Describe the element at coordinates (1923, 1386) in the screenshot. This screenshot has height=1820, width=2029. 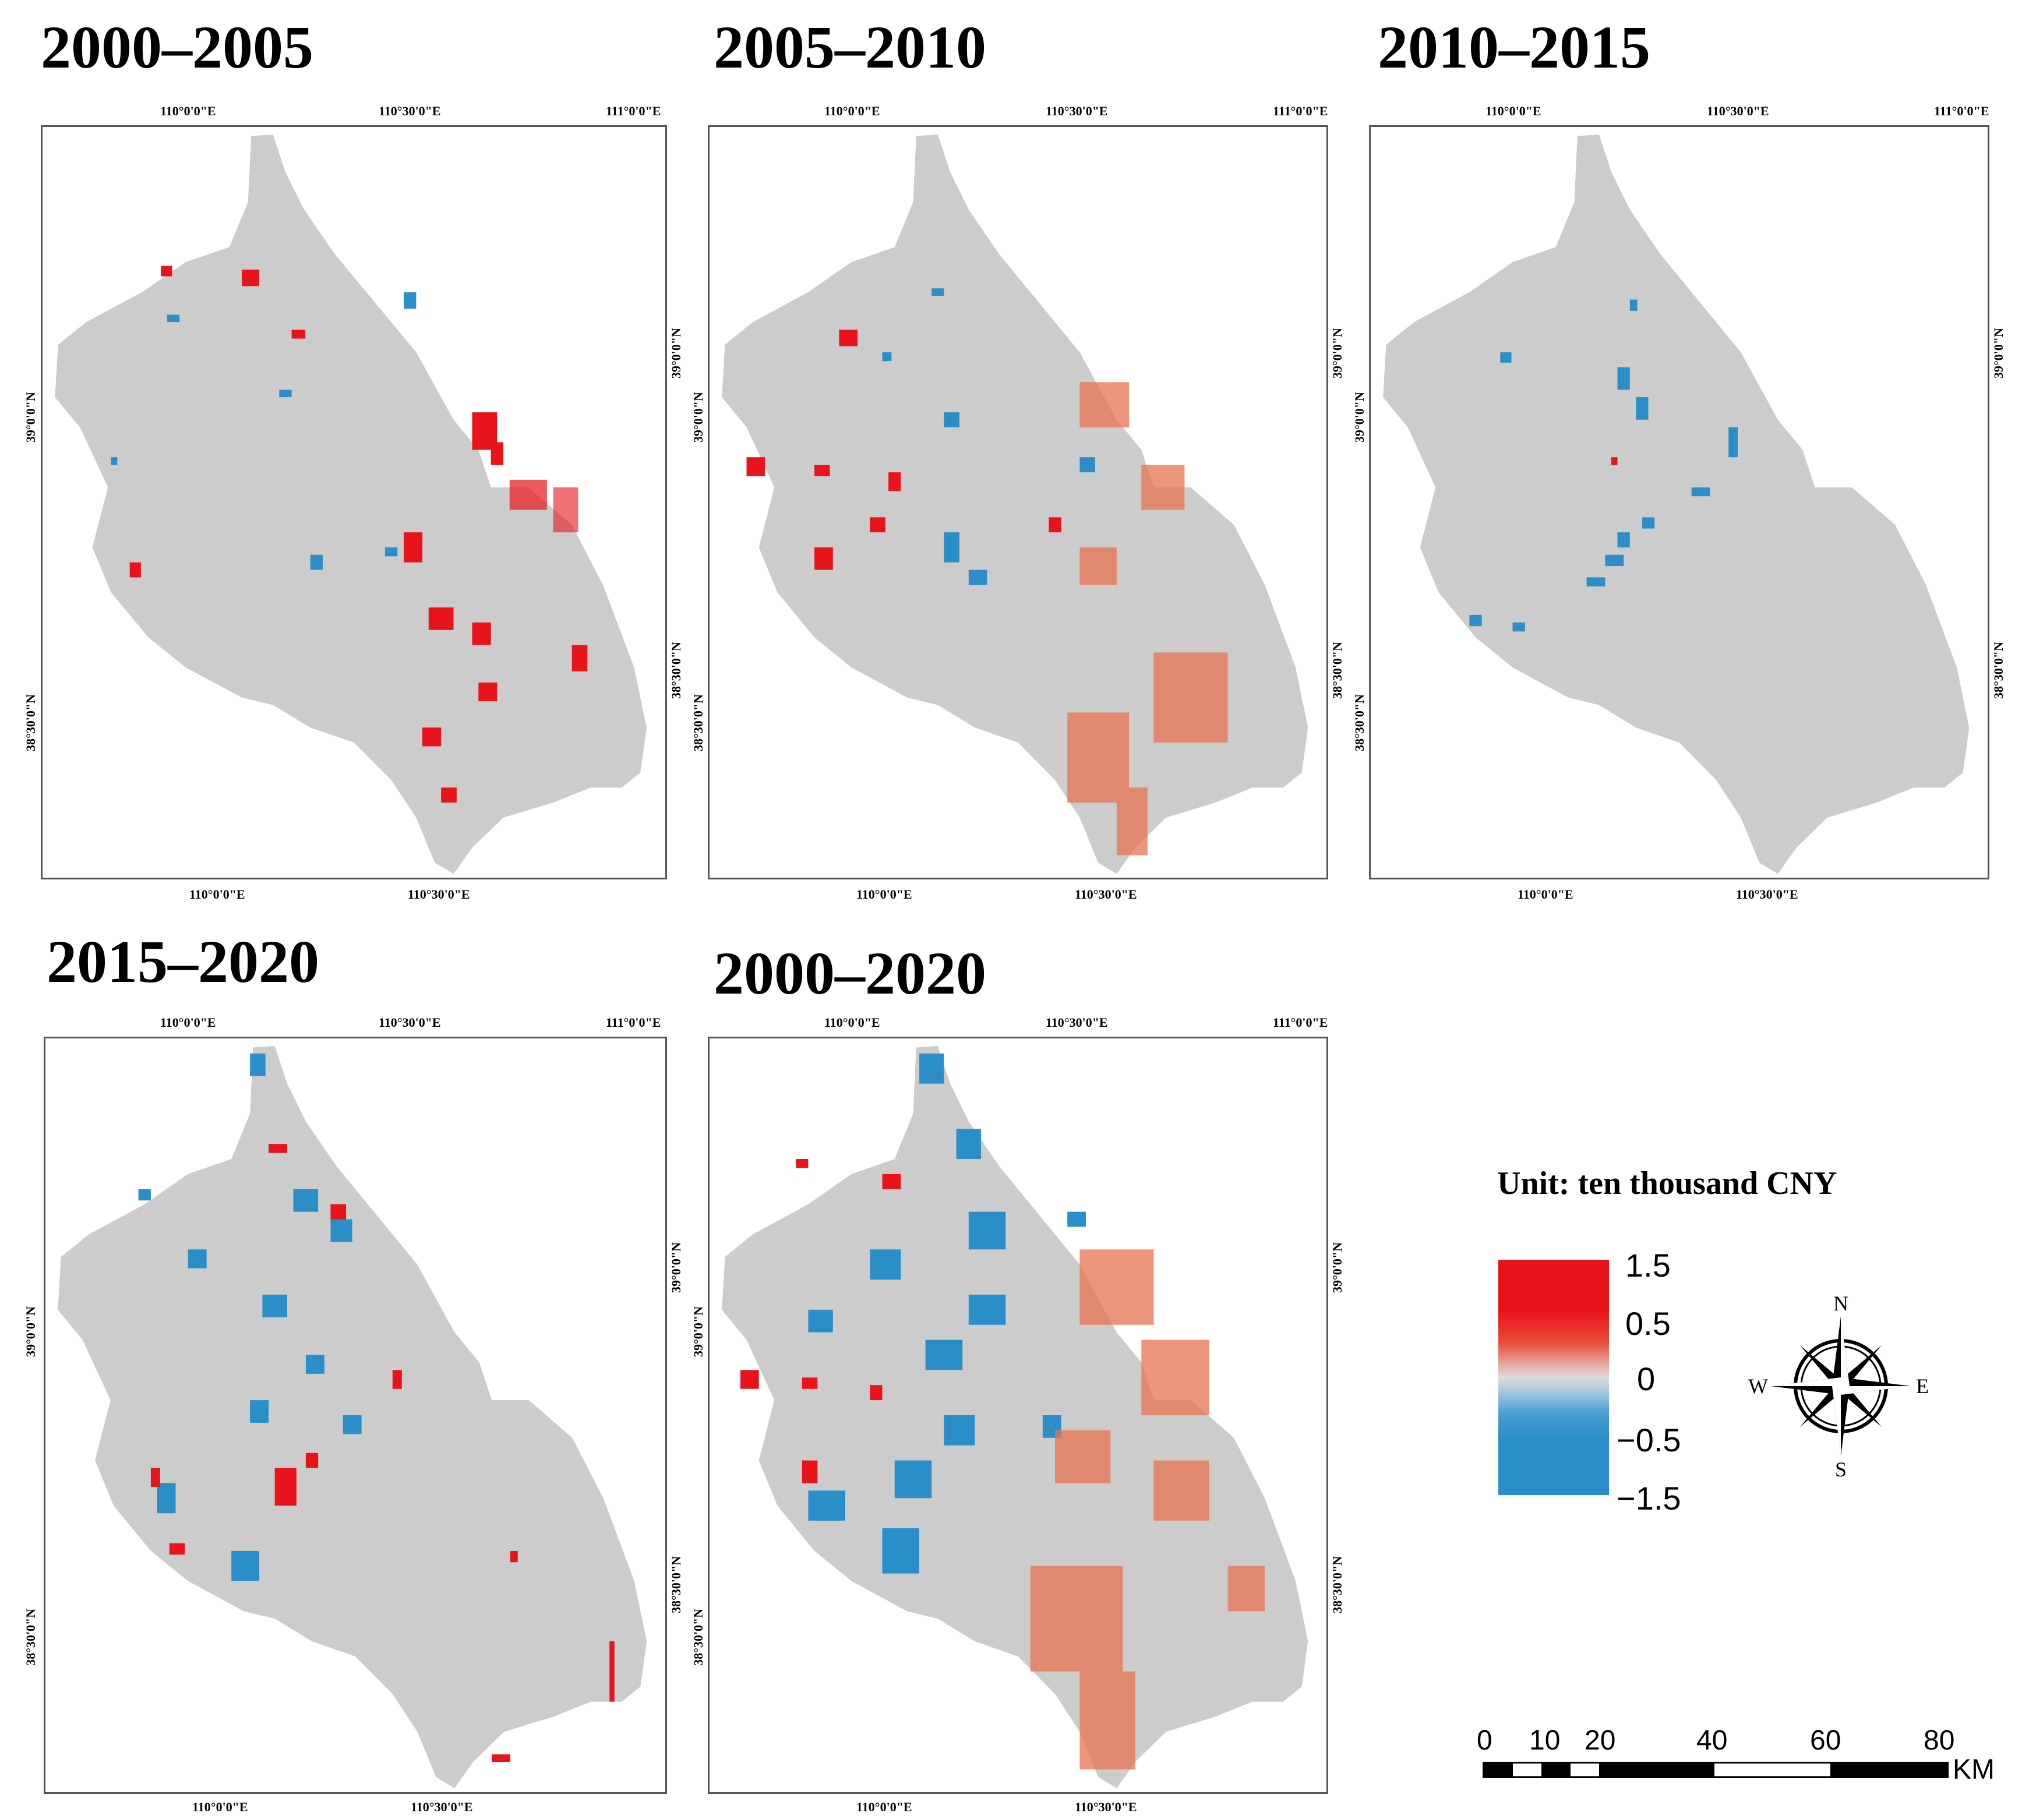
I see `compass-e: E` at that location.